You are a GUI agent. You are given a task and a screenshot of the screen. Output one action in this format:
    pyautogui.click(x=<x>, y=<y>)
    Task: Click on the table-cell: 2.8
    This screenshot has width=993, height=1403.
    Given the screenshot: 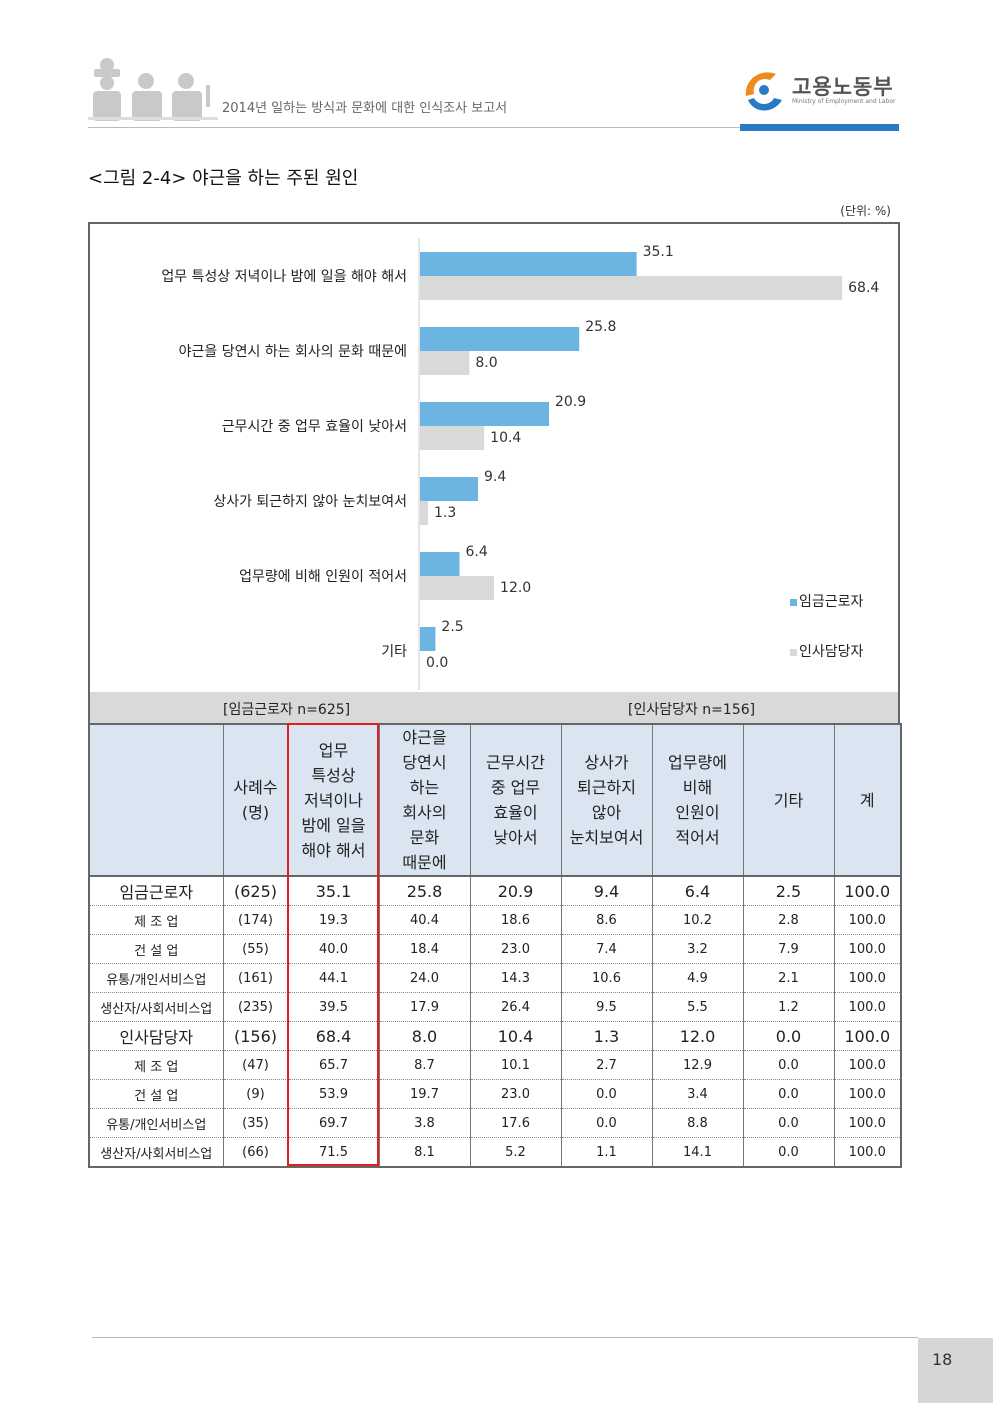 What is the action you would take?
    pyautogui.click(x=788, y=920)
    